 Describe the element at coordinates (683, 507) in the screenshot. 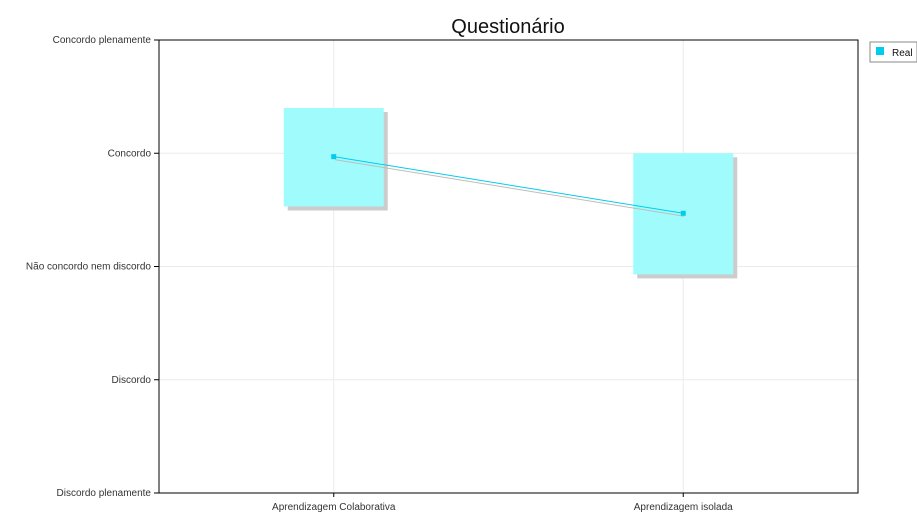

I see `x-tick-label: Aprendizagem isolada` at that location.